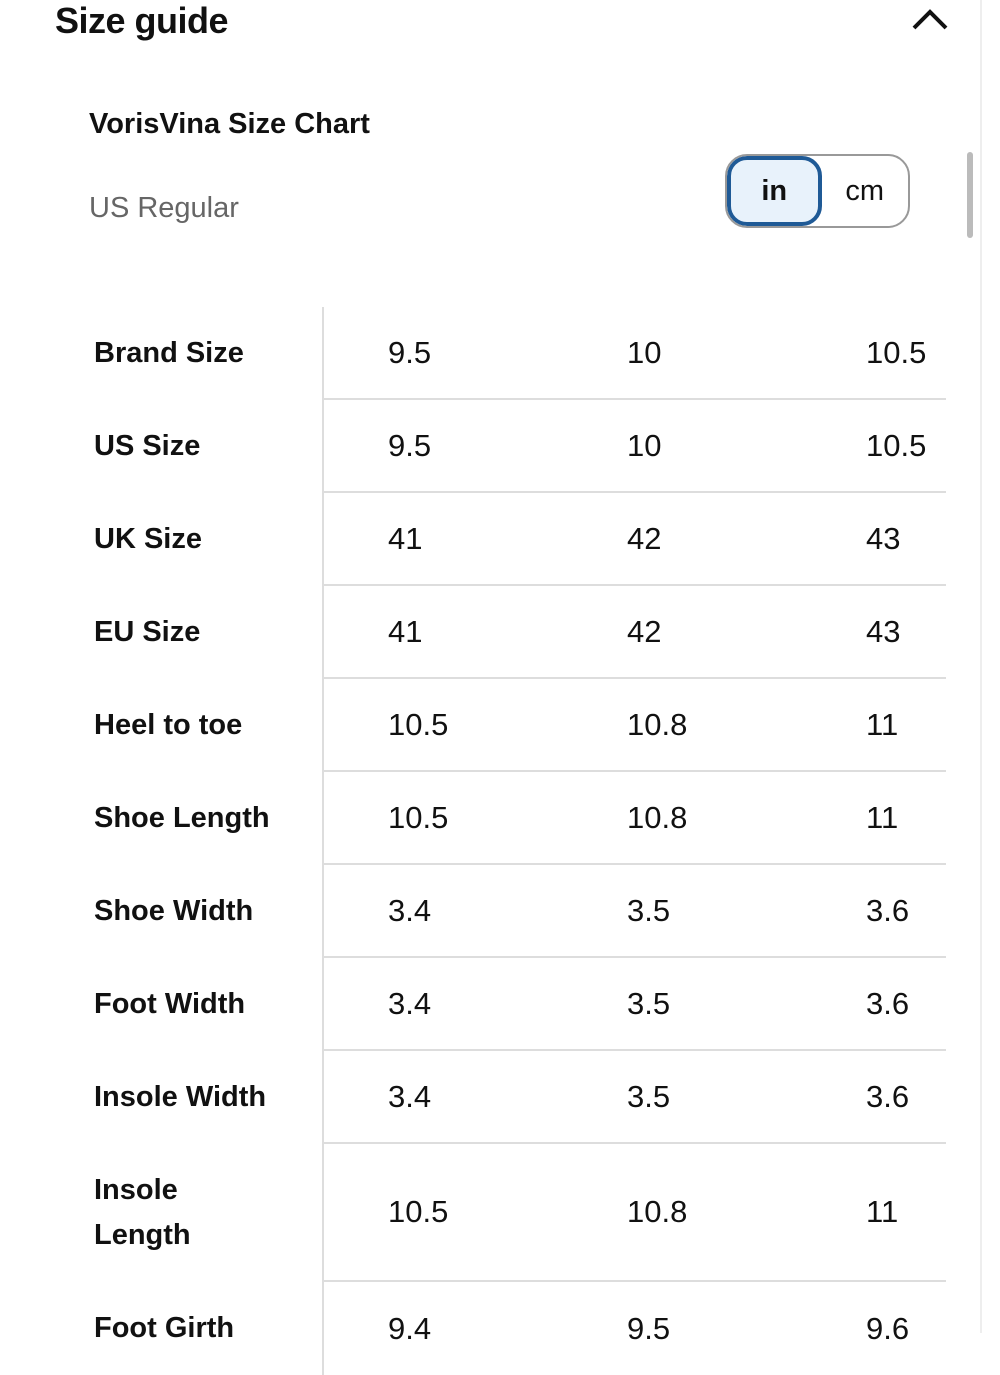 Image resolution: width=1000 pixels, height=1375 pixels. I want to click on table-row: Foot Girth 9.4 9.5 9.6, so click(520, 1328).